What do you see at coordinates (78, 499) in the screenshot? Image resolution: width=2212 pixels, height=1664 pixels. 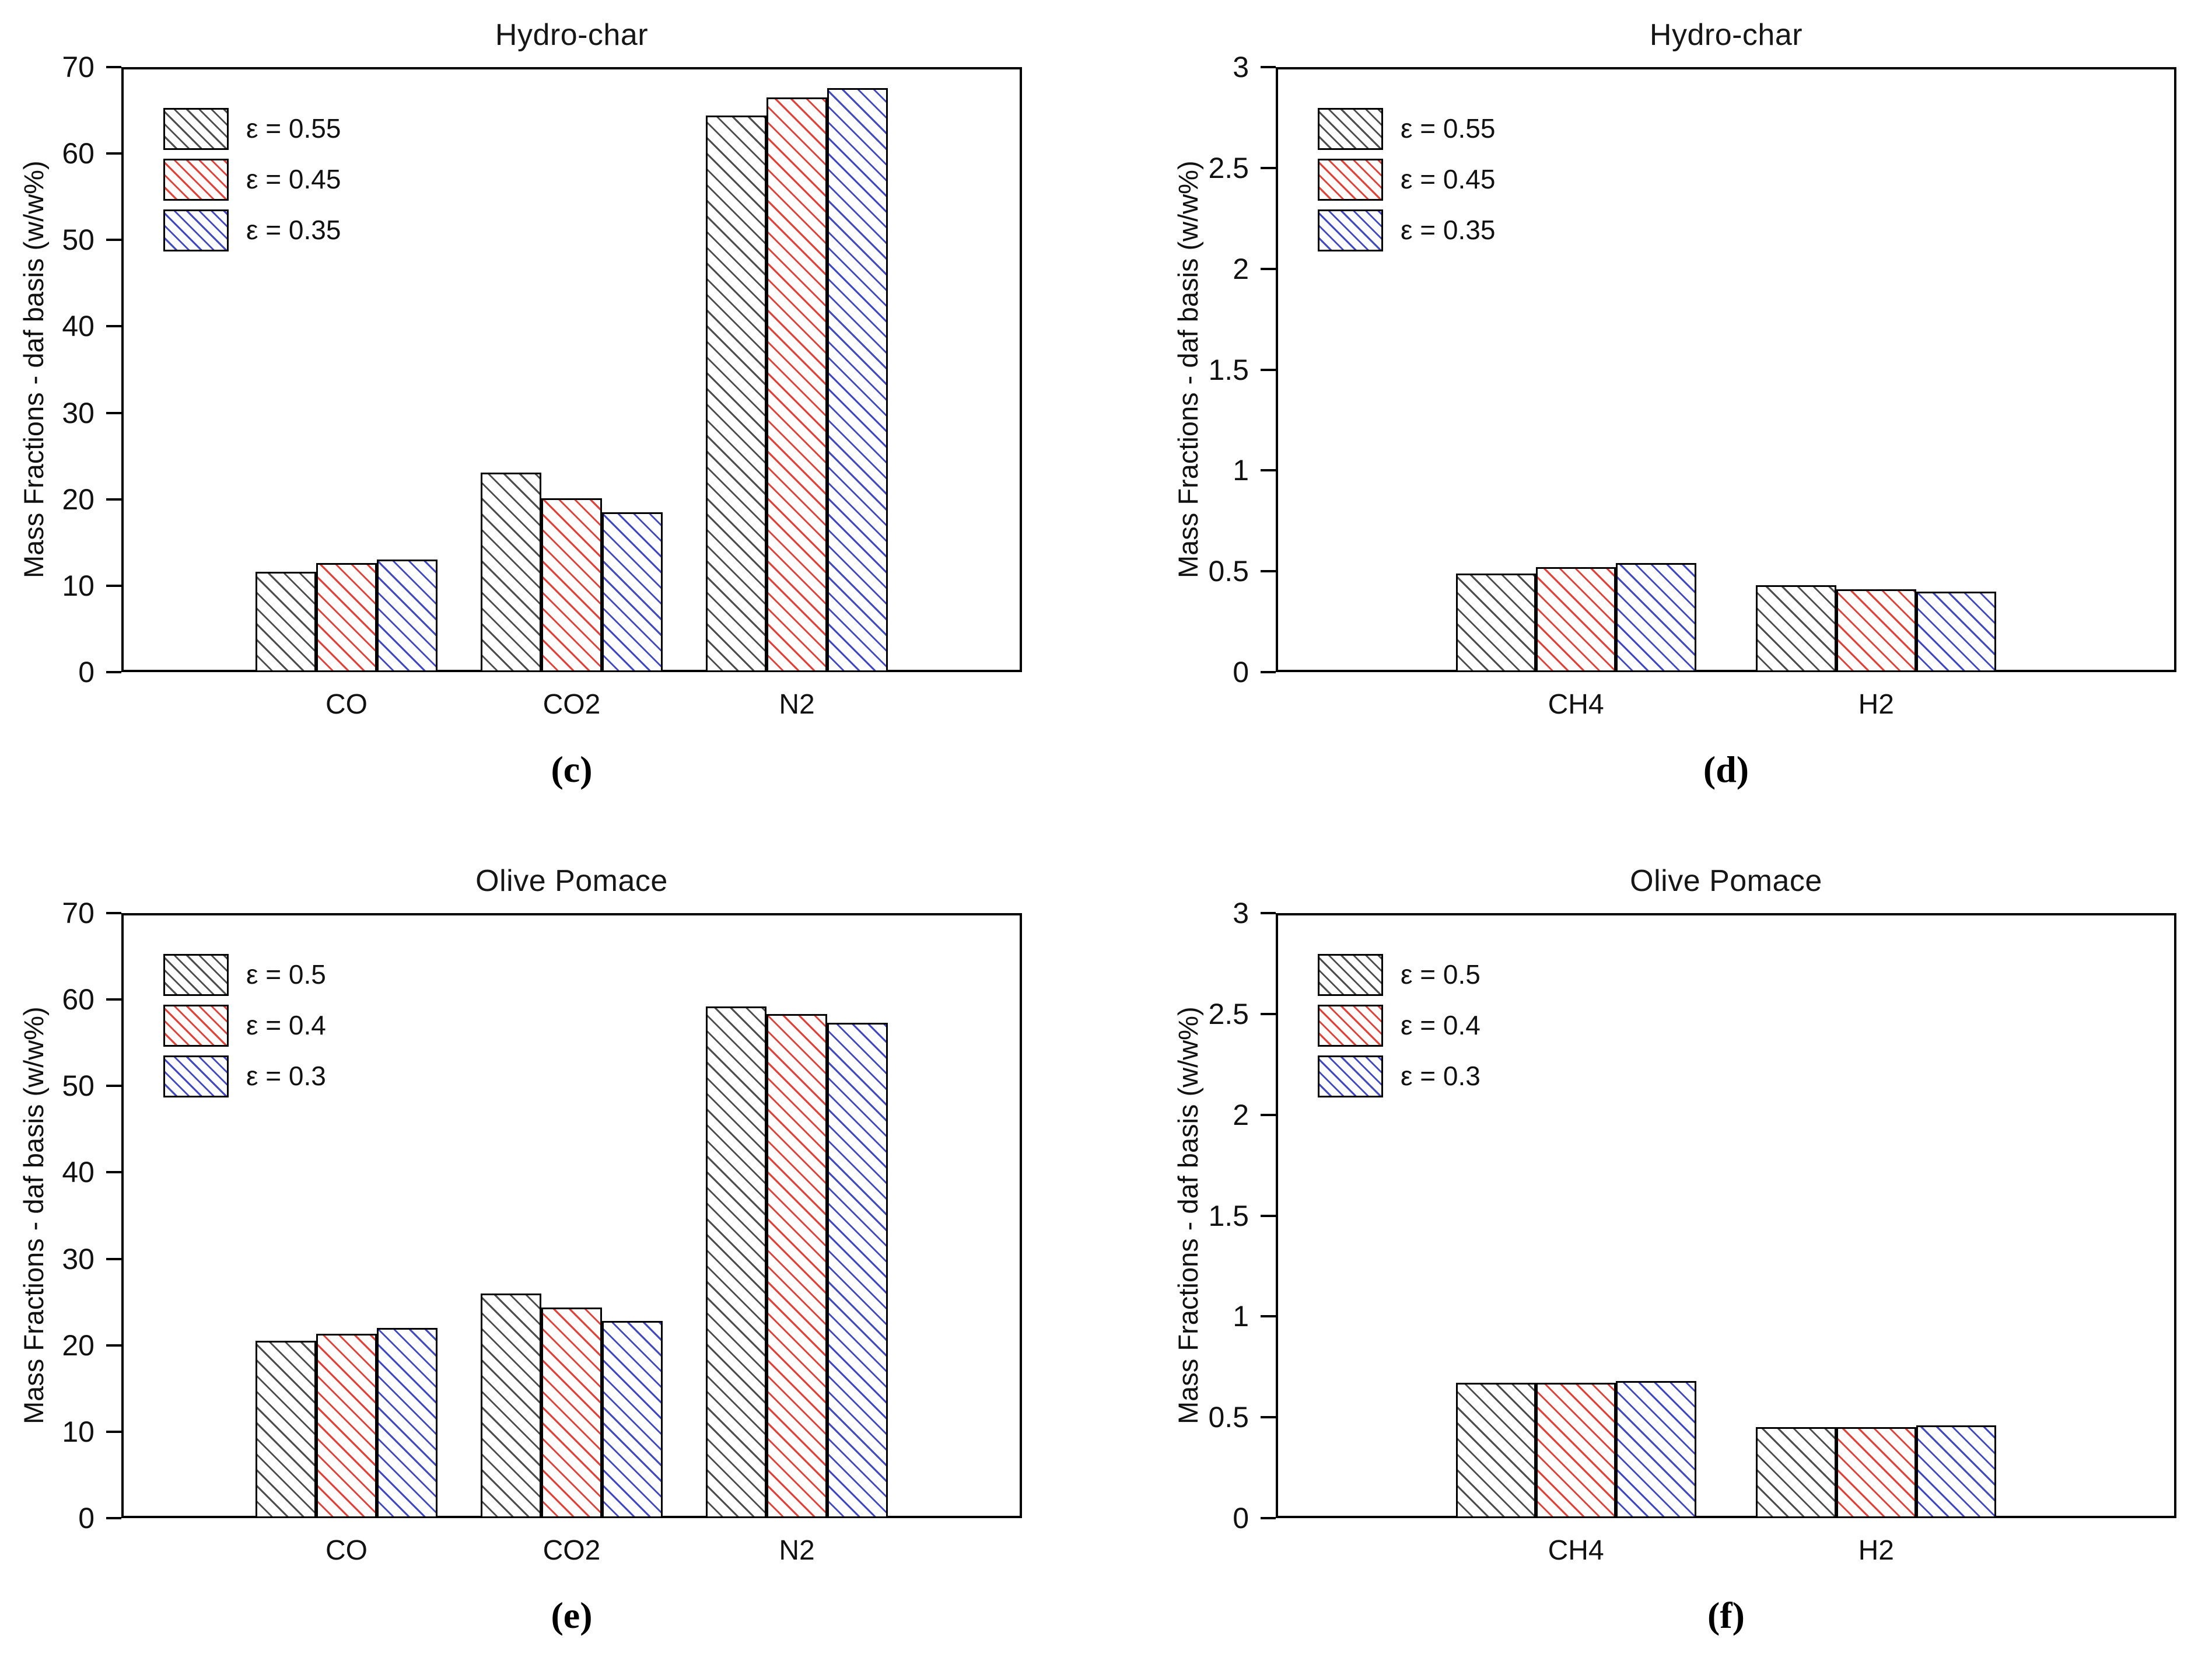 I see `y-tick-label: 20` at bounding box center [78, 499].